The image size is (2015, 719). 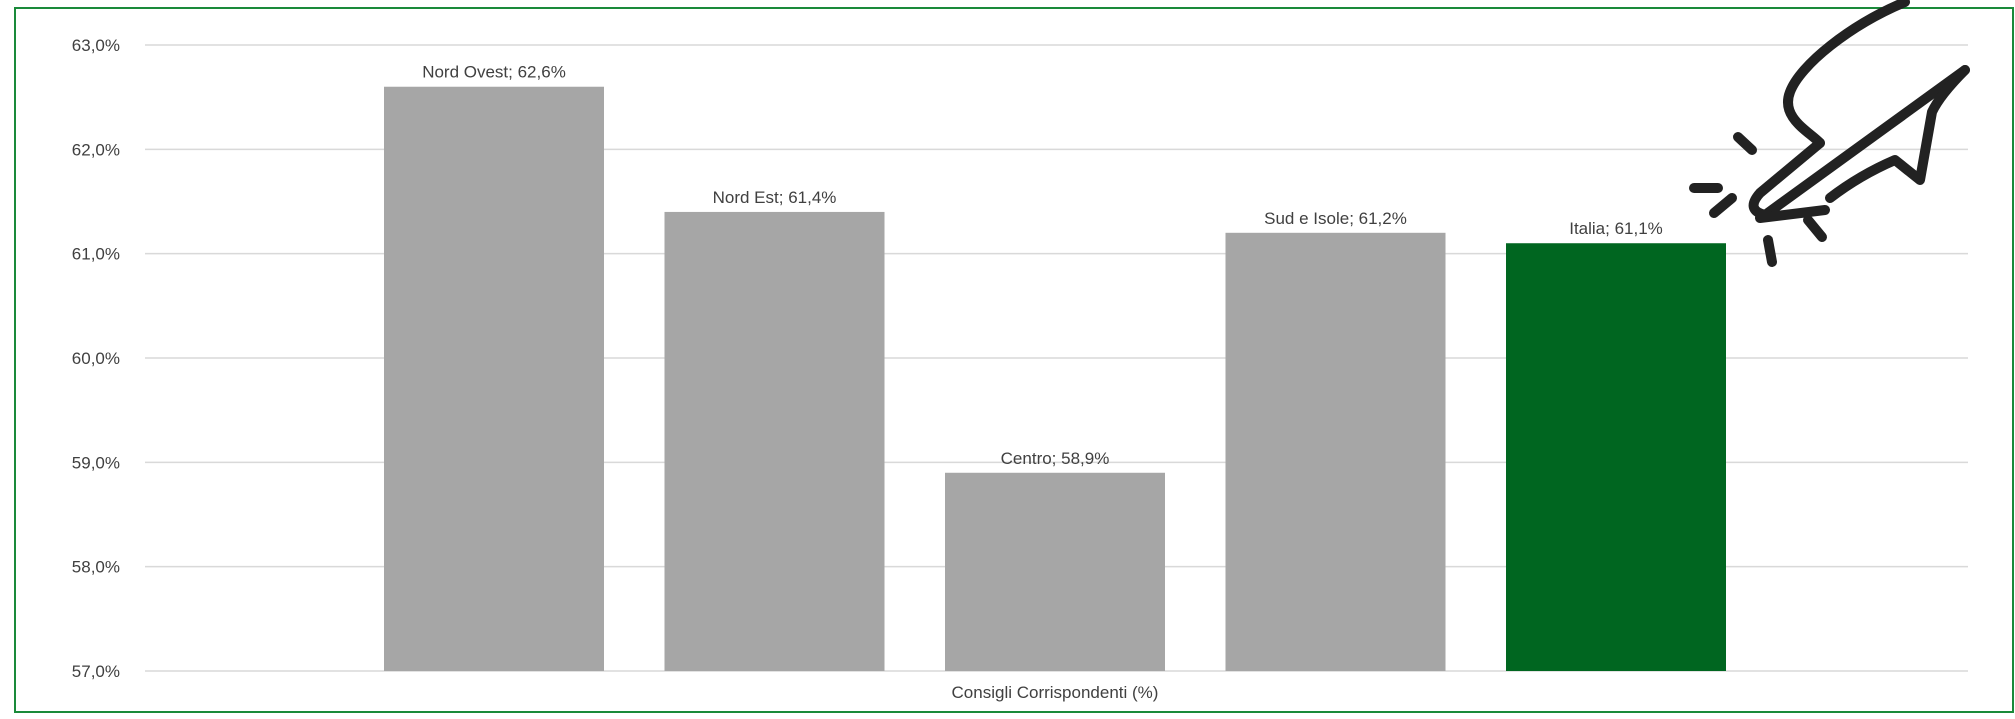 I want to click on y-axis-tick-labels: 57,0% 58,0% 59,0% 60,0% 61,0% 62,0% 63,0%, so click(x=96, y=358).